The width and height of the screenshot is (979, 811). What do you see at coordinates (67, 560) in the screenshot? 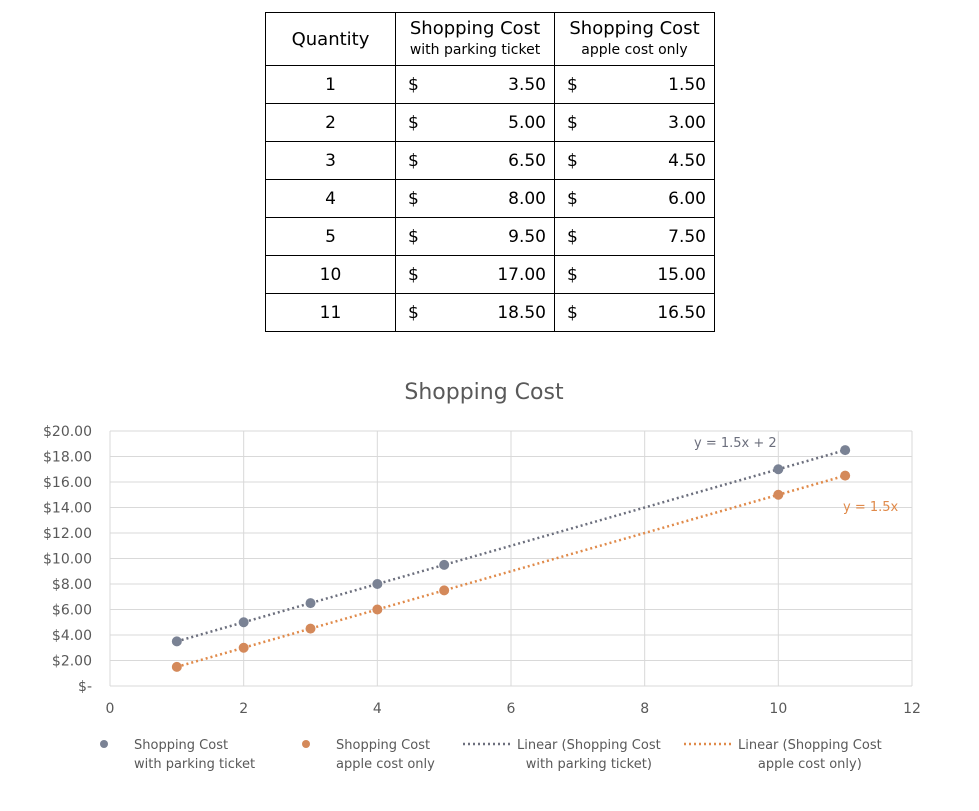
I see `y-tick-label: $10.00` at bounding box center [67, 560].